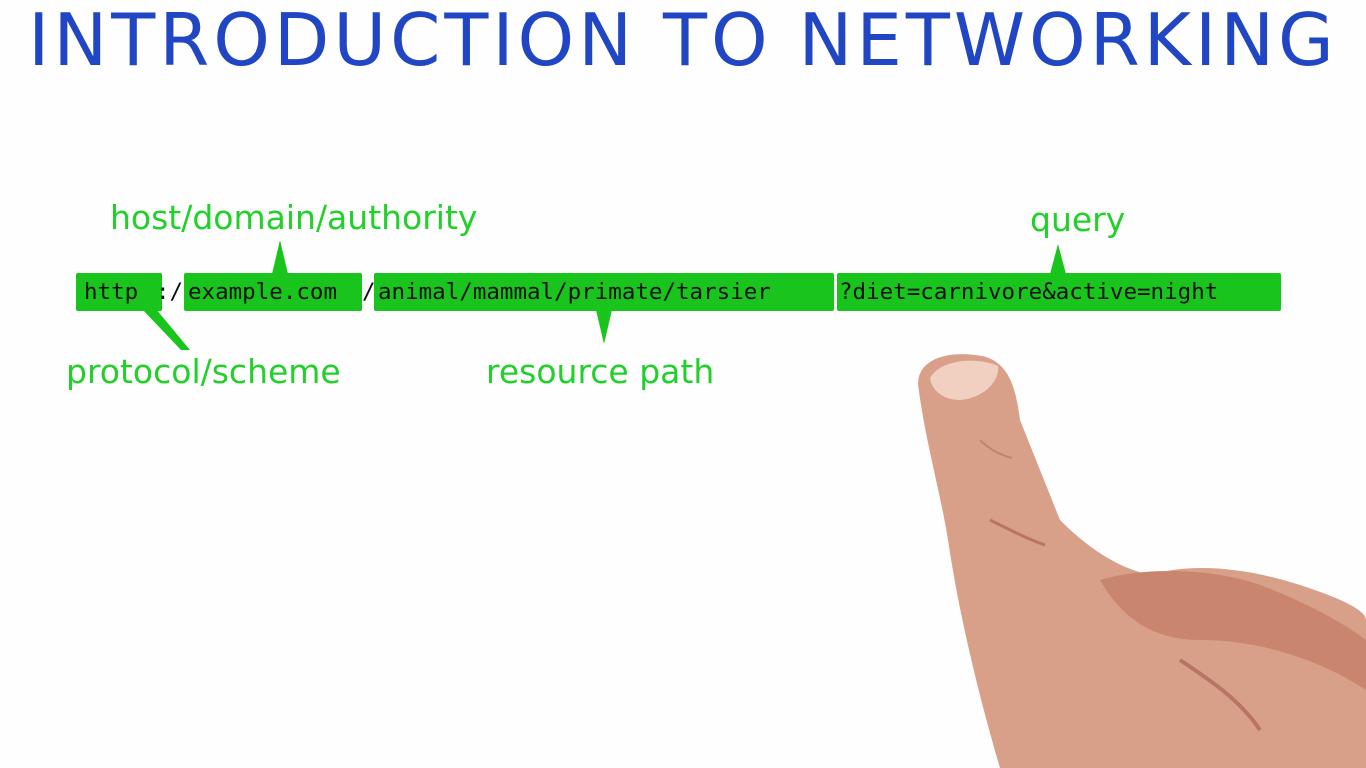 Image resolution: width=1366 pixels, height=768 pixels. What do you see at coordinates (604, 292) in the screenshot?
I see `url-path: animal/mammal/primate/tarsier` at bounding box center [604, 292].